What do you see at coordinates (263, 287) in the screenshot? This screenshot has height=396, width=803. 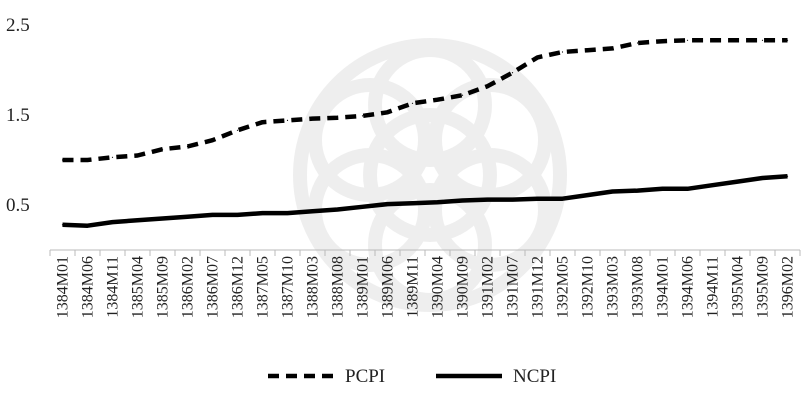 I see `x-tick-label: 1387M05` at bounding box center [263, 287].